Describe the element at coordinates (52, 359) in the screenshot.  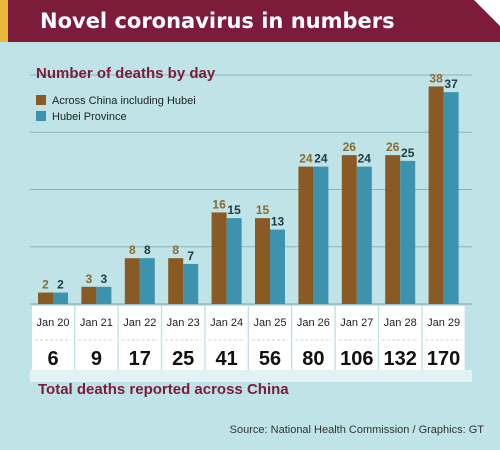
I see `total-value: 6` at that location.